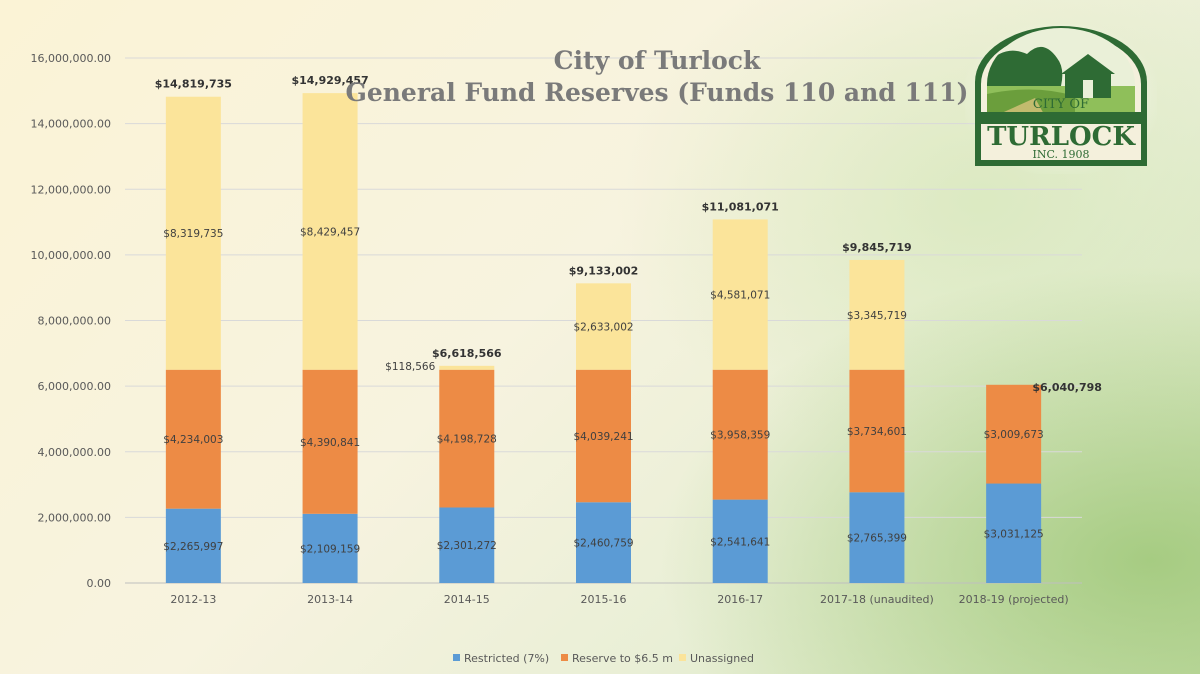 The image size is (1200, 674). What do you see at coordinates (74, 517) in the screenshot?
I see `y-tick-label: 2,000,000.00` at bounding box center [74, 517].